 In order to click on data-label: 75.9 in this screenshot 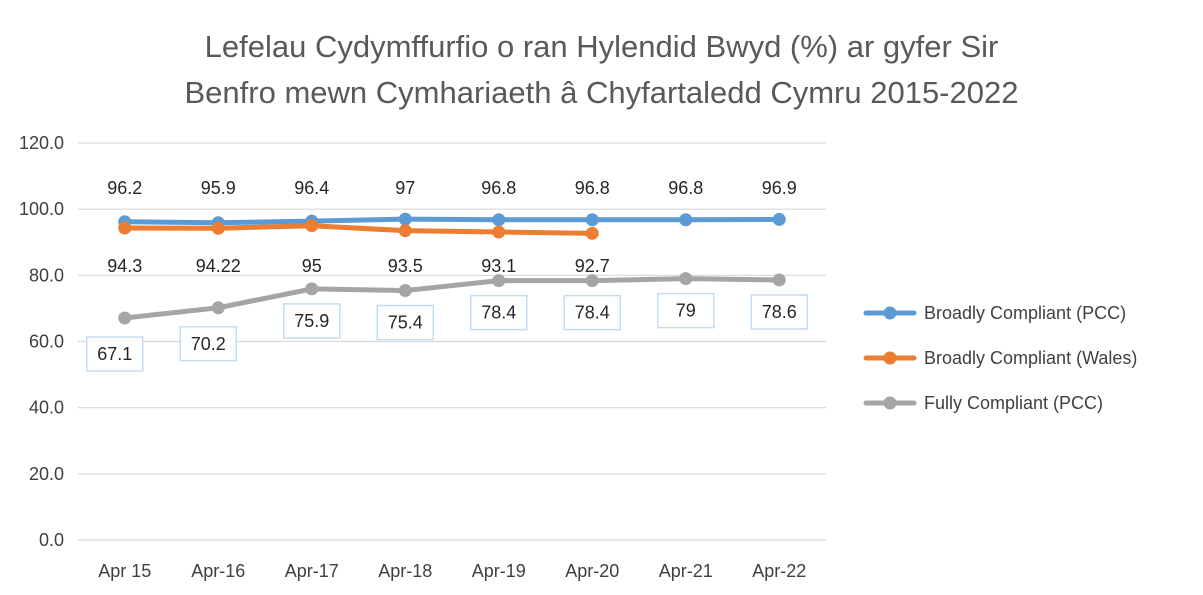, I will do `click(311, 321)`.